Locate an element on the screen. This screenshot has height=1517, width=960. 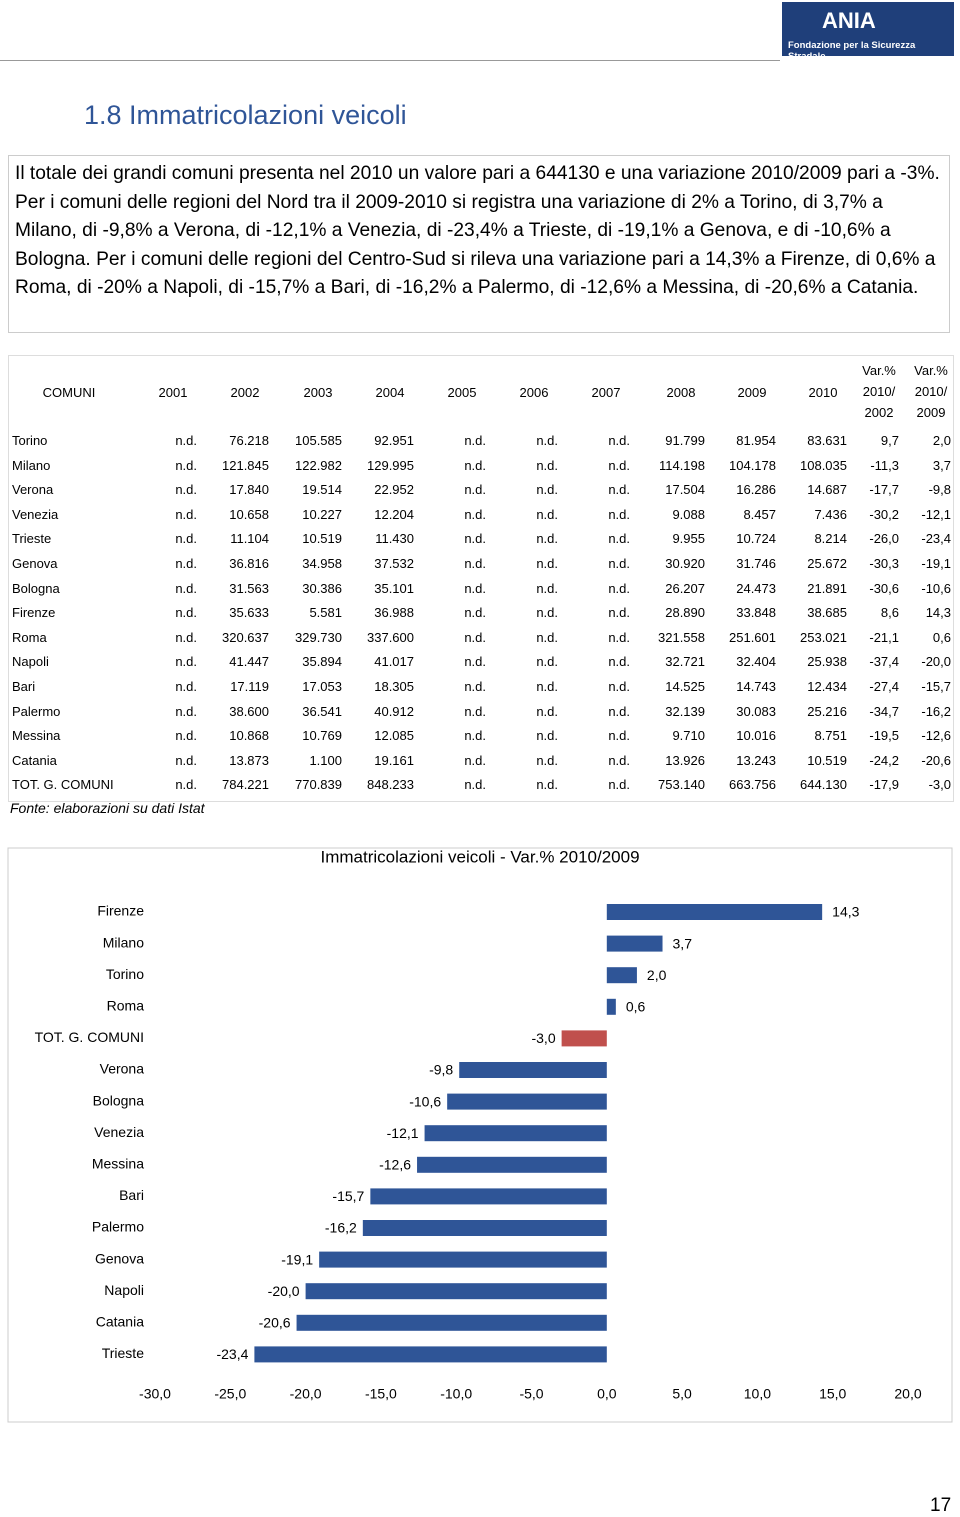
category-label: Catania is located at coordinates (120, 1322).